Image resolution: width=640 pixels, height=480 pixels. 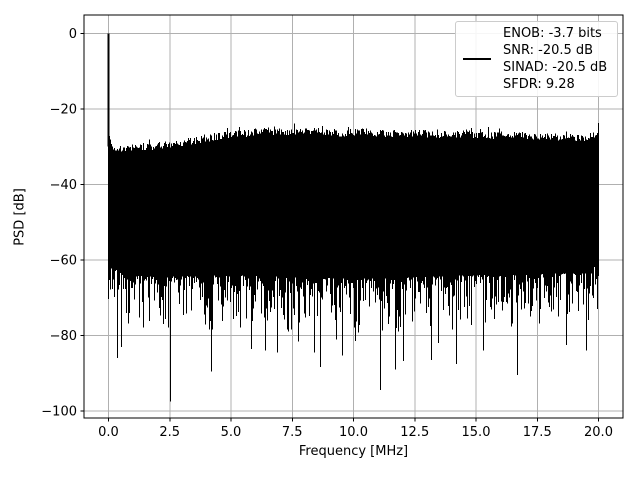 What do you see at coordinates (59, 412) in the screenshot?
I see `y-tick-label: −100` at bounding box center [59, 412].